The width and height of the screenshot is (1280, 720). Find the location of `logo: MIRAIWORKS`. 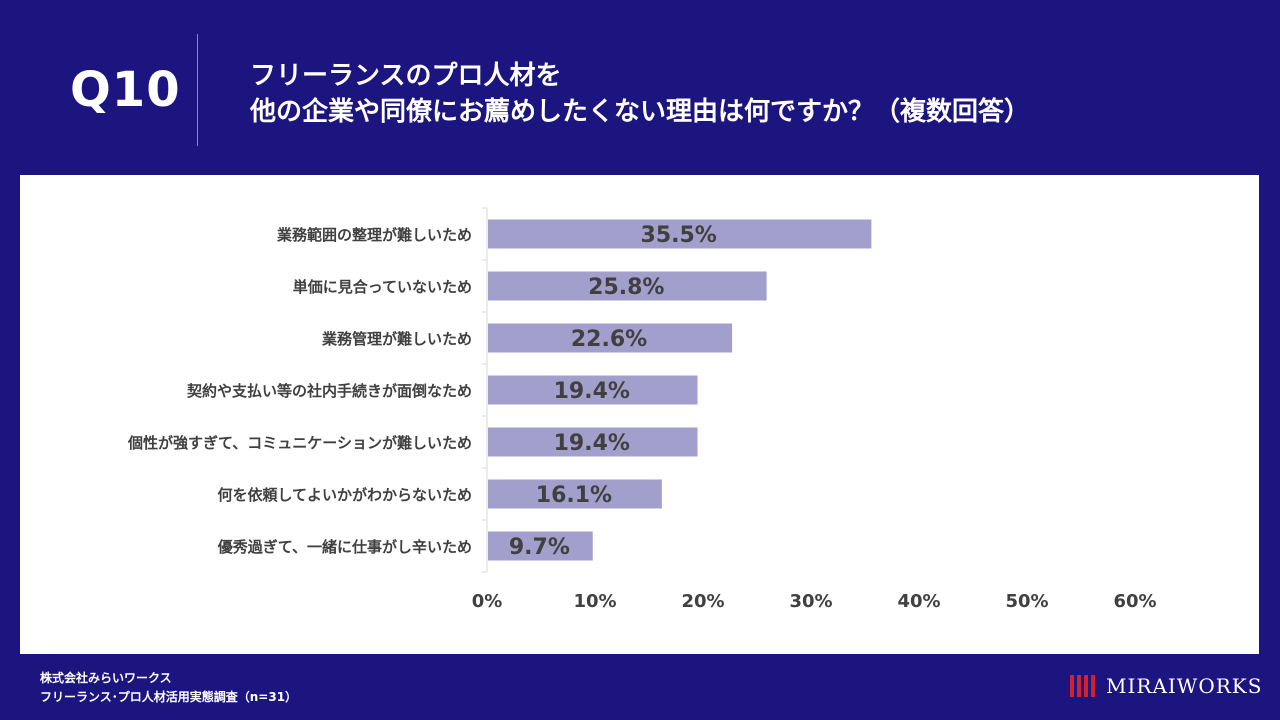

logo: MIRAIWORKS is located at coordinates (1165, 686).